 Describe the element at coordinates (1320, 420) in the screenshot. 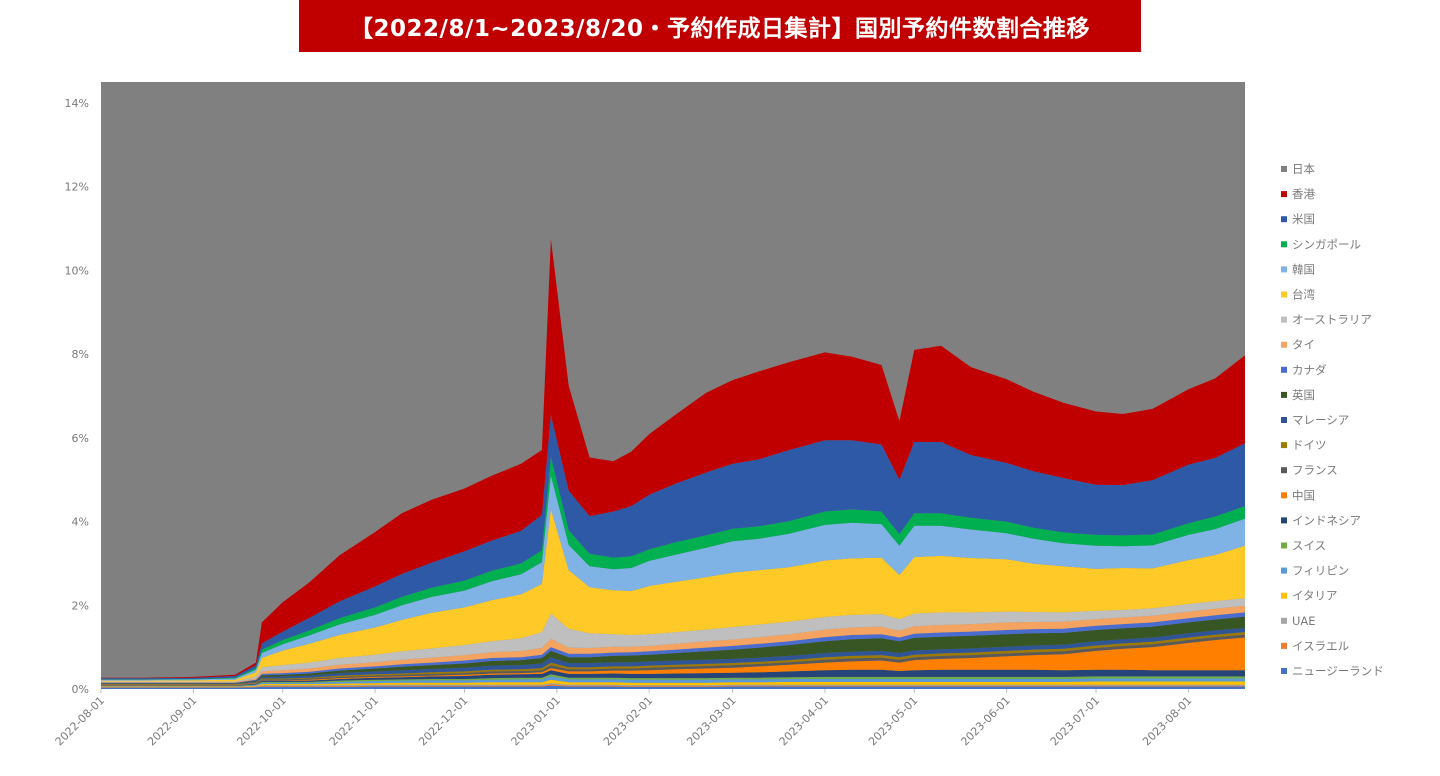

I see `legend-label: マレーシア` at that location.